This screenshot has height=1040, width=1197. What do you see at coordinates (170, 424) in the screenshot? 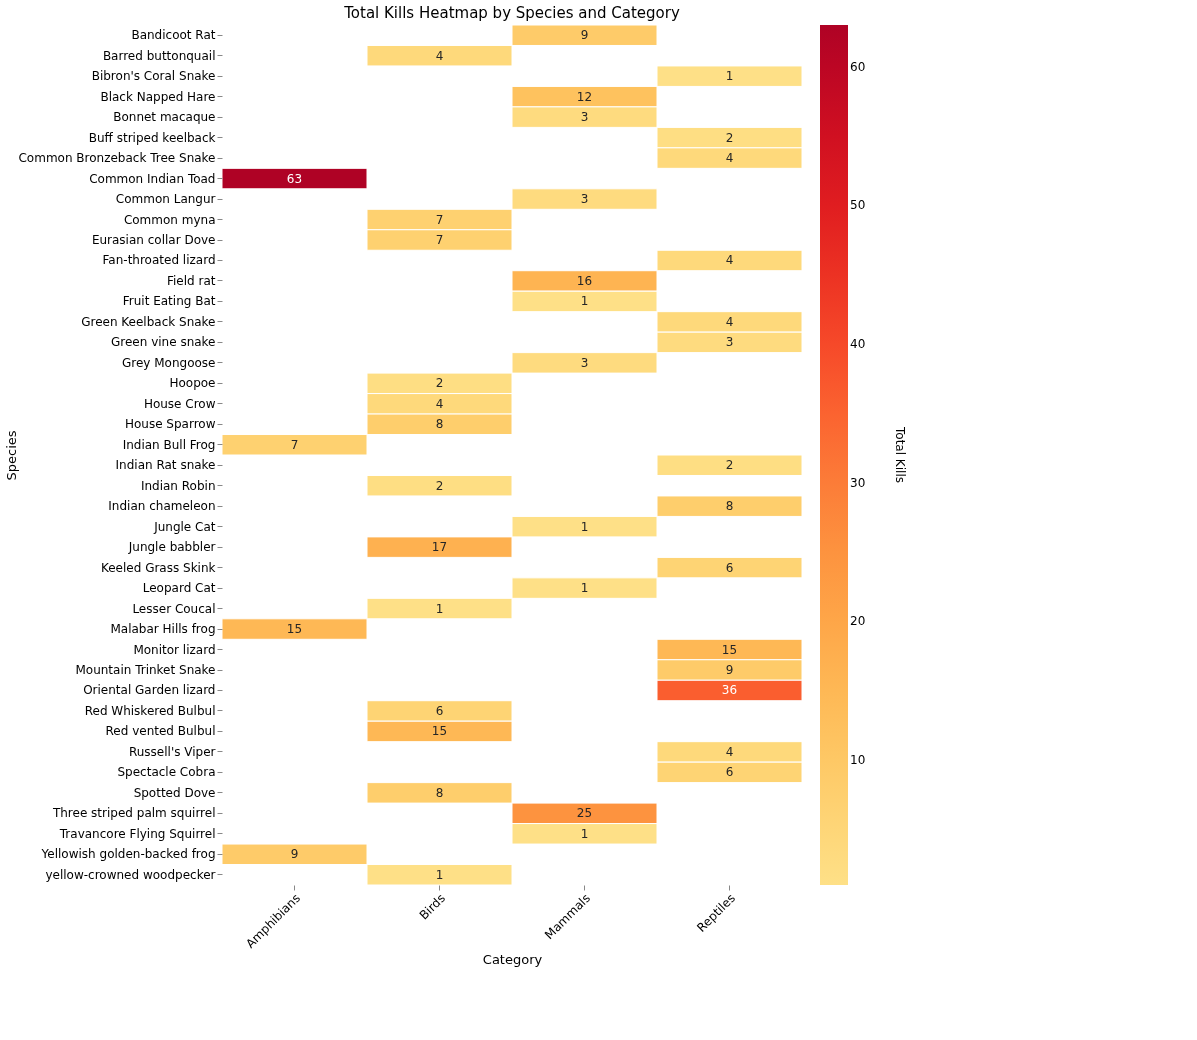
I see `y-tick-label: House Sparrow` at bounding box center [170, 424].